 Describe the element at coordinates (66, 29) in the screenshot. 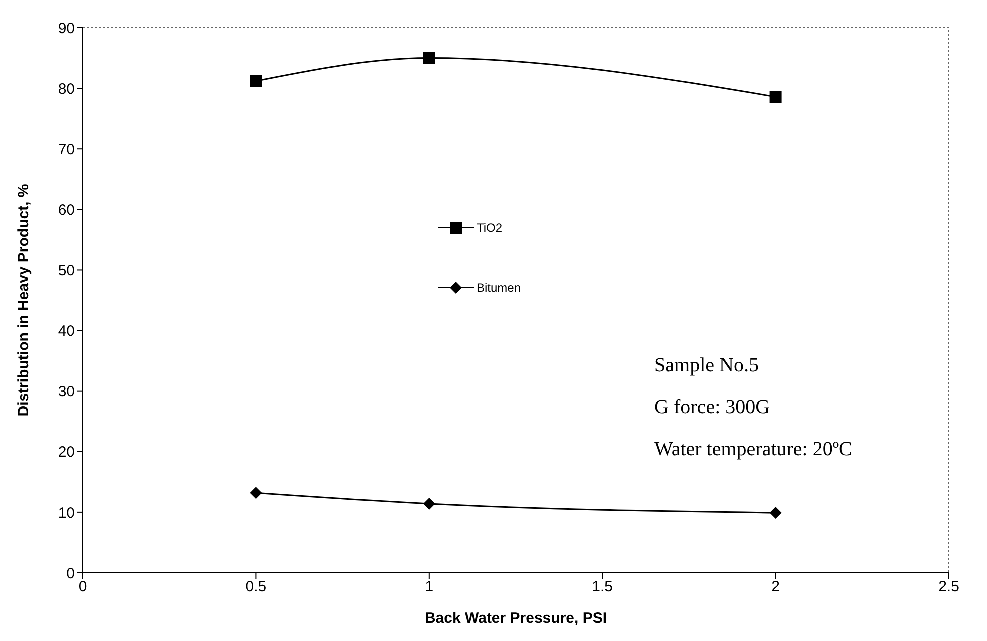

I see `y-tick-label: 90` at that location.